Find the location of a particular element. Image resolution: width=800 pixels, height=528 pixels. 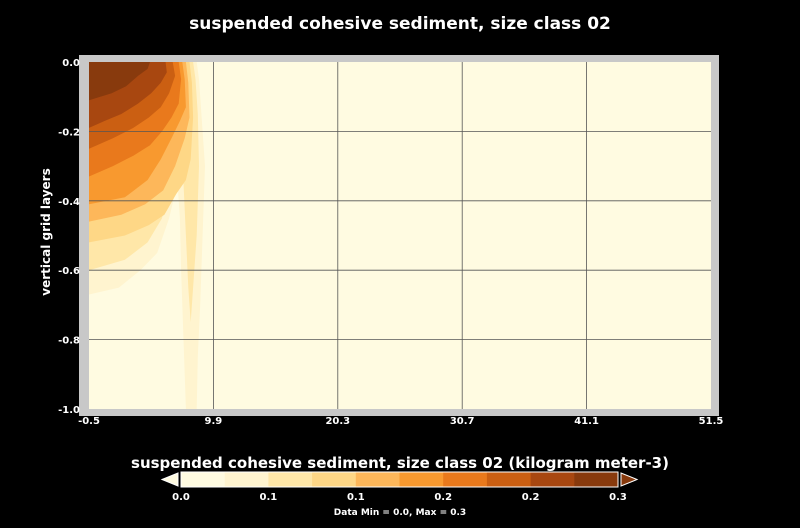

colorbar-min-arrow is located at coordinates (169, 479).